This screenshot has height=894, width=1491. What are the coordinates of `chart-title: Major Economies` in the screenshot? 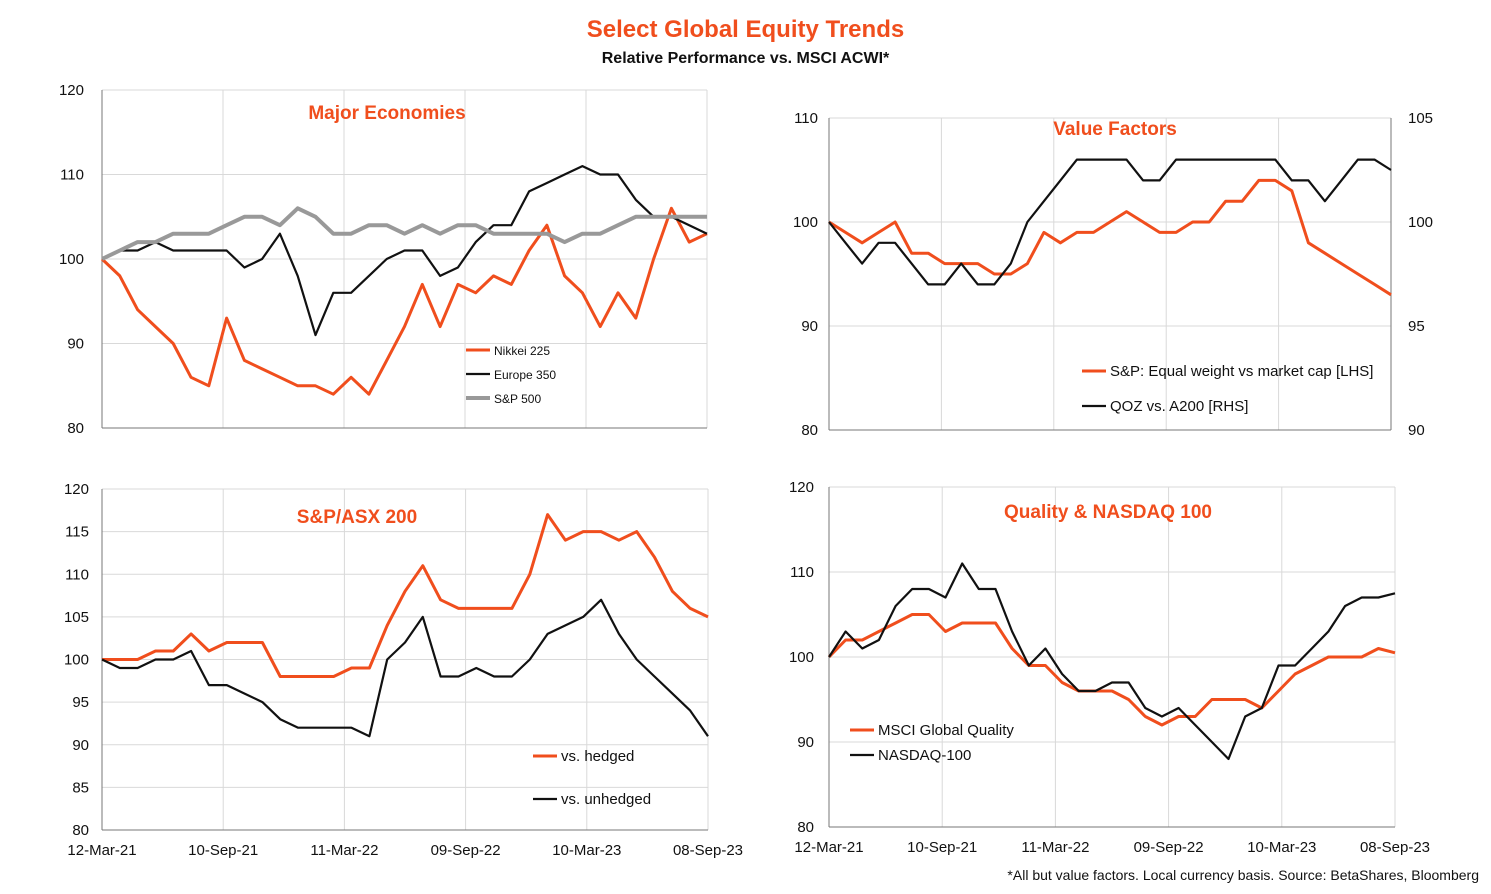 It's located at (386, 113).